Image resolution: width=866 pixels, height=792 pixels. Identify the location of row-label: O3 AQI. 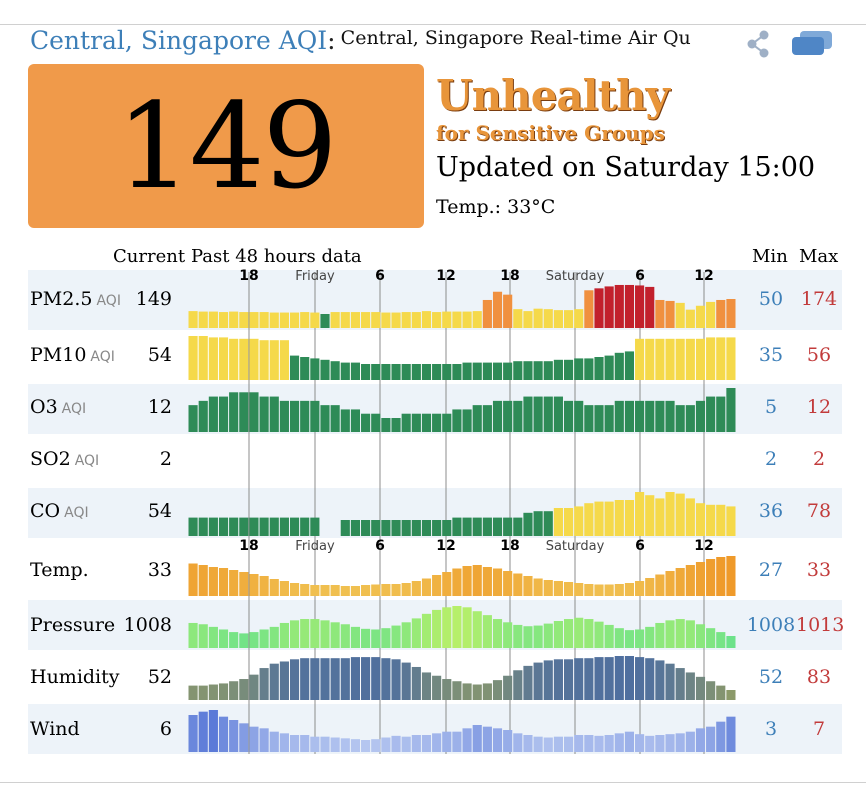
(58, 407).